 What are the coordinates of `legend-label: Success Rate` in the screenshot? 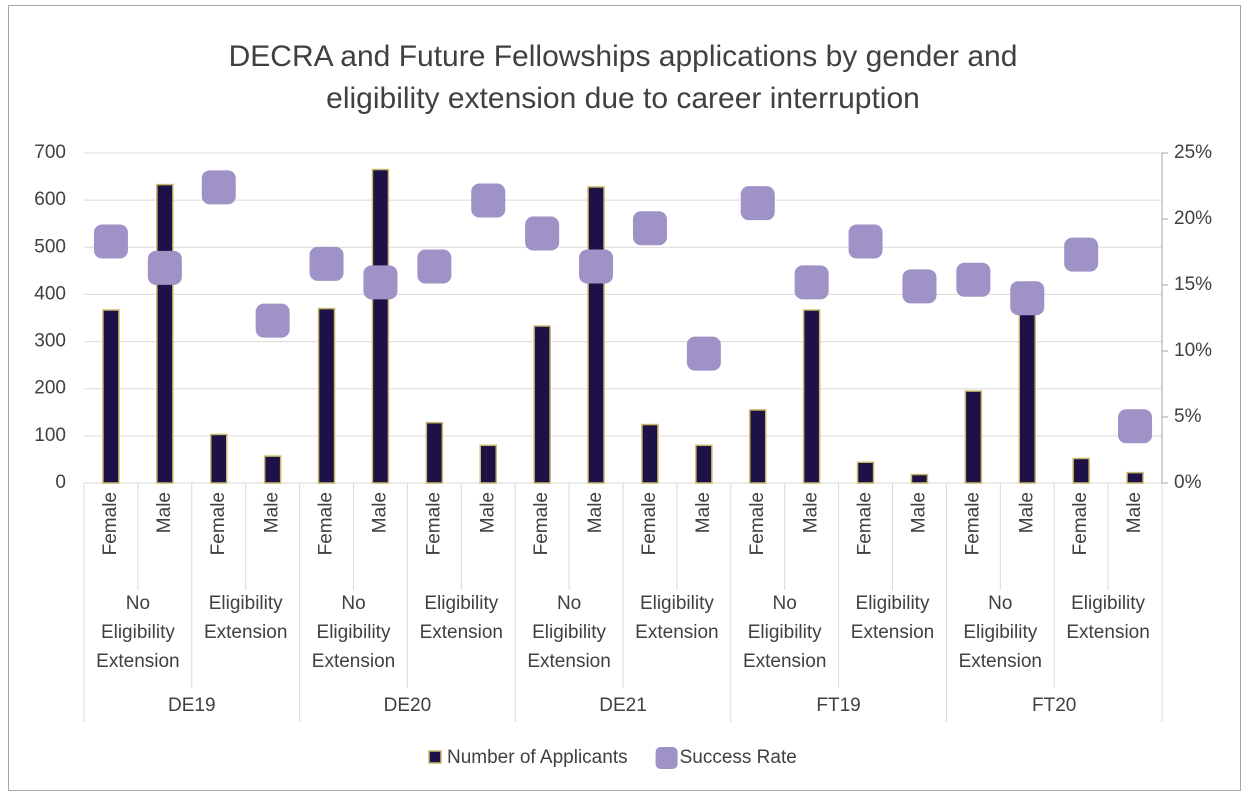 It's located at (738, 757).